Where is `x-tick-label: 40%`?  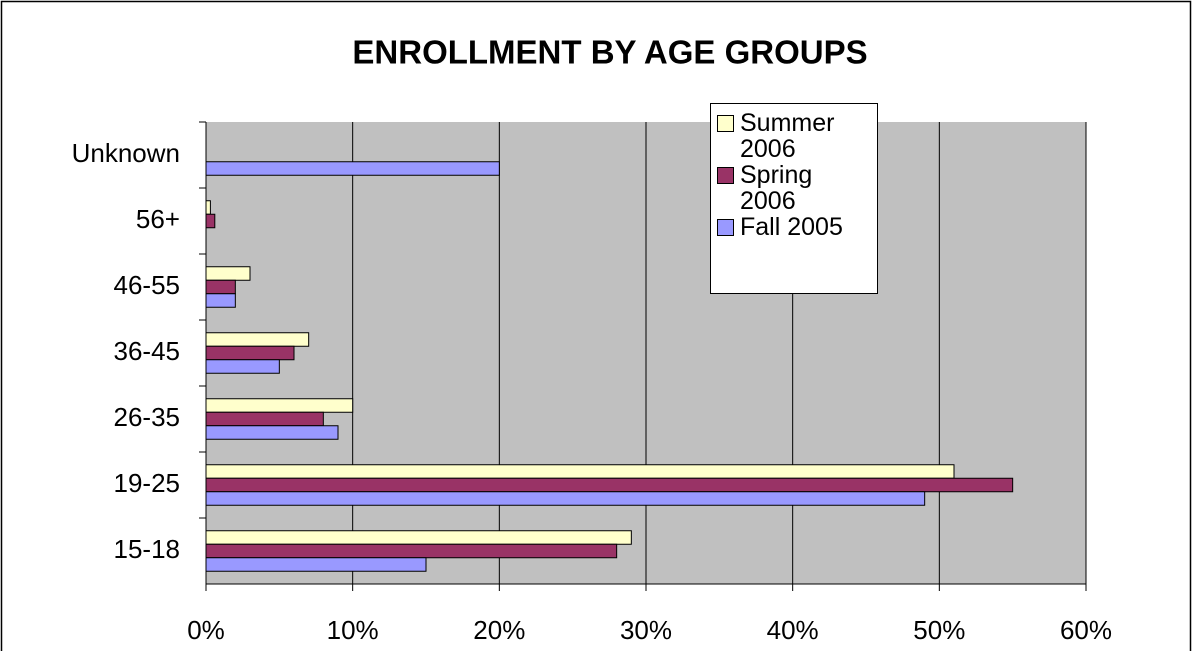 x-tick-label: 40% is located at coordinates (793, 630).